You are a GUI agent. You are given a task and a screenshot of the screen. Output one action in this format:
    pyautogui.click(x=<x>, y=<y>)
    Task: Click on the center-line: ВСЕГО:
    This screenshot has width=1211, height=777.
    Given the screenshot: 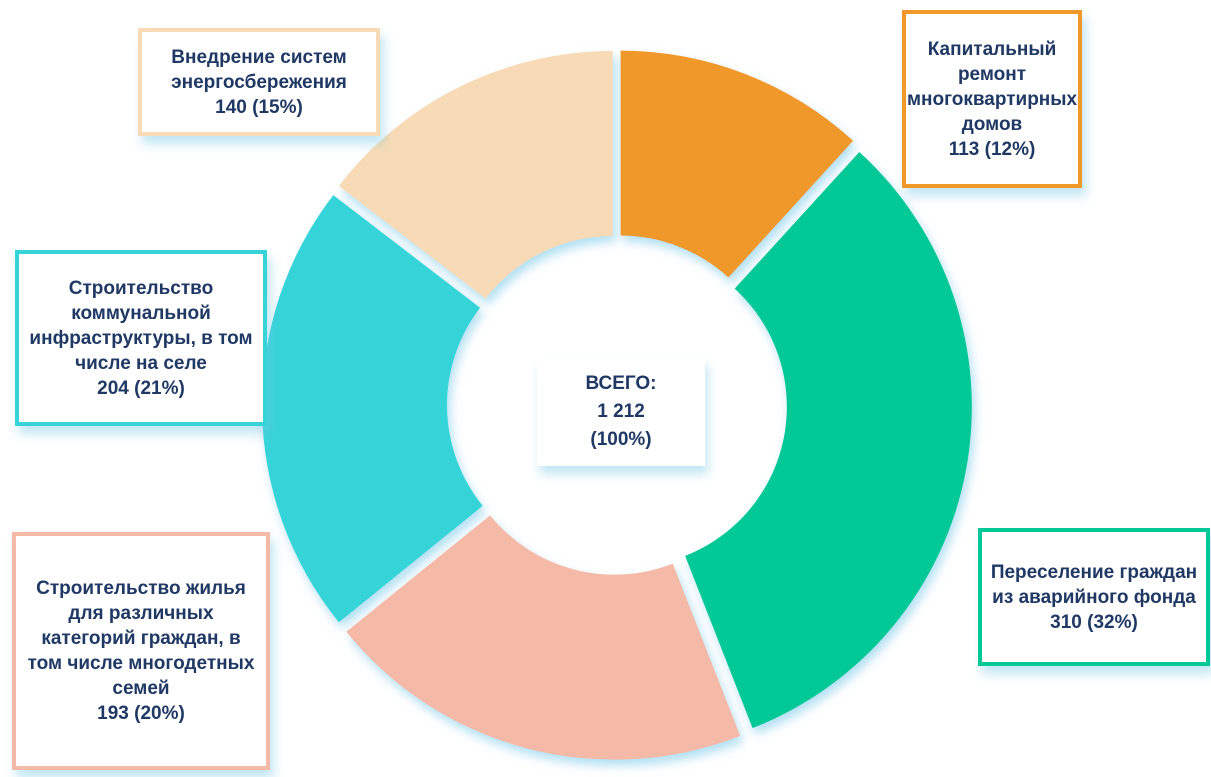 What is the action you would take?
    pyautogui.click(x=621, y=383)
    